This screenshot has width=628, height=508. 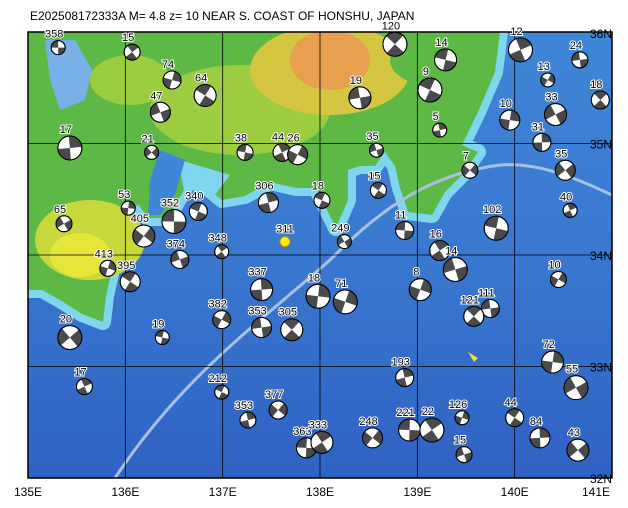 I want to click on lon-label: 135E, so click(x=28, y=492).